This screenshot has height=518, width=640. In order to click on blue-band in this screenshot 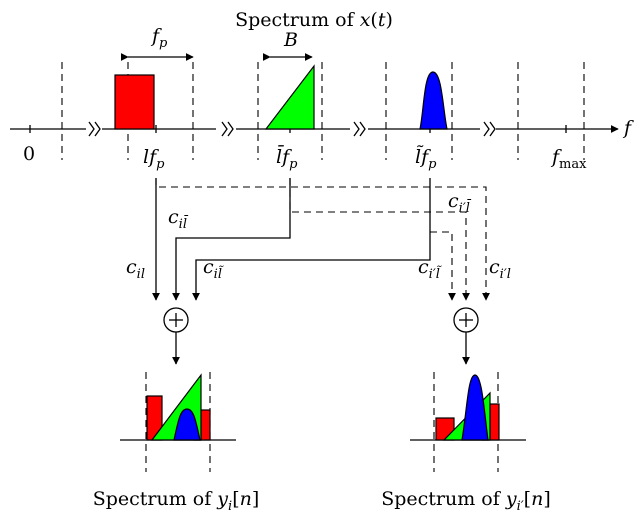, I will do `click(433, 100)`.